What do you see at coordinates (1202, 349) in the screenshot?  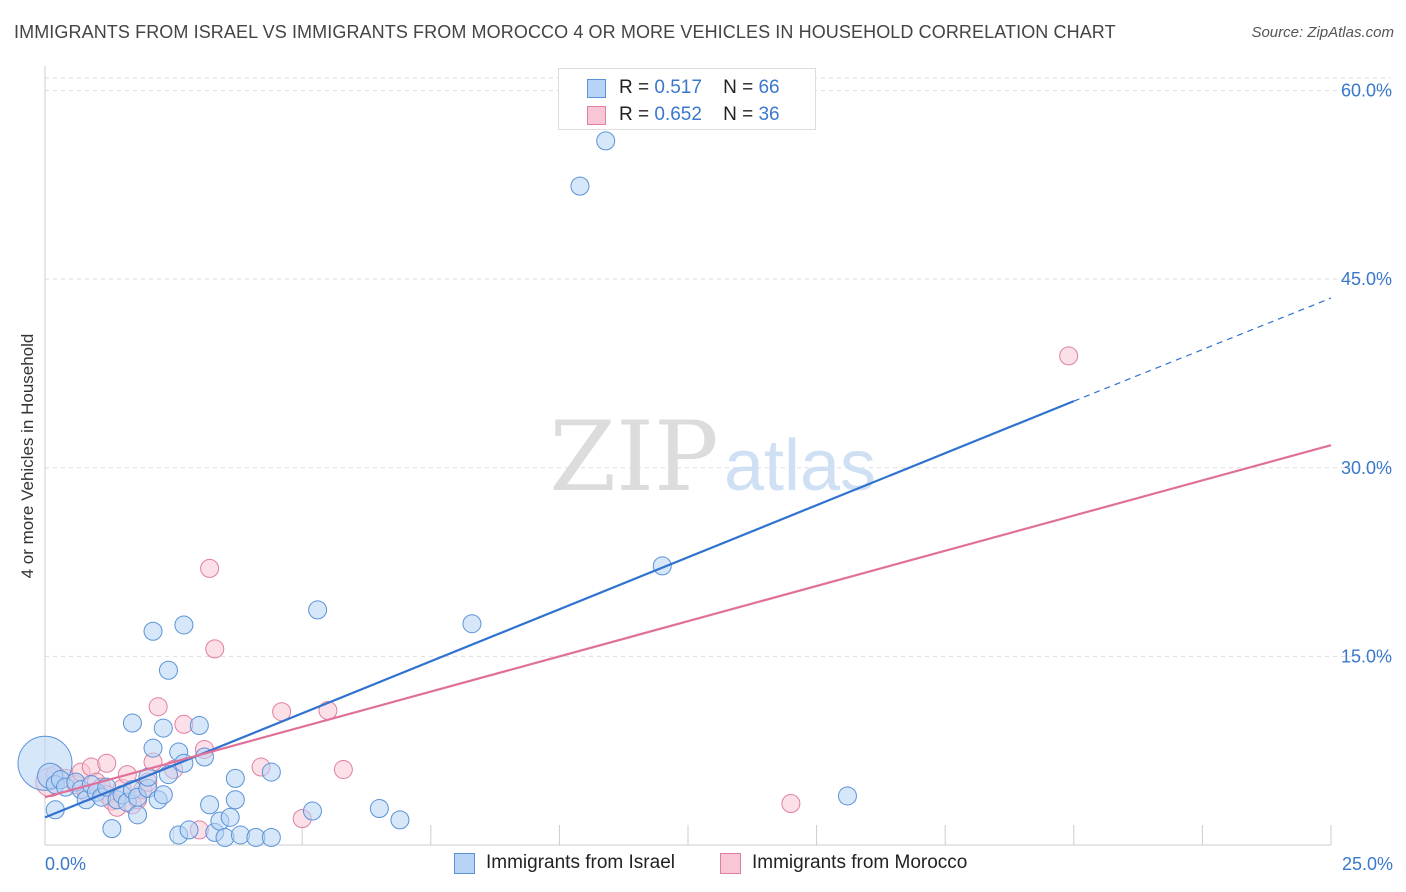 I see `israel-trend-extension` at bounding box center [1202, 349].